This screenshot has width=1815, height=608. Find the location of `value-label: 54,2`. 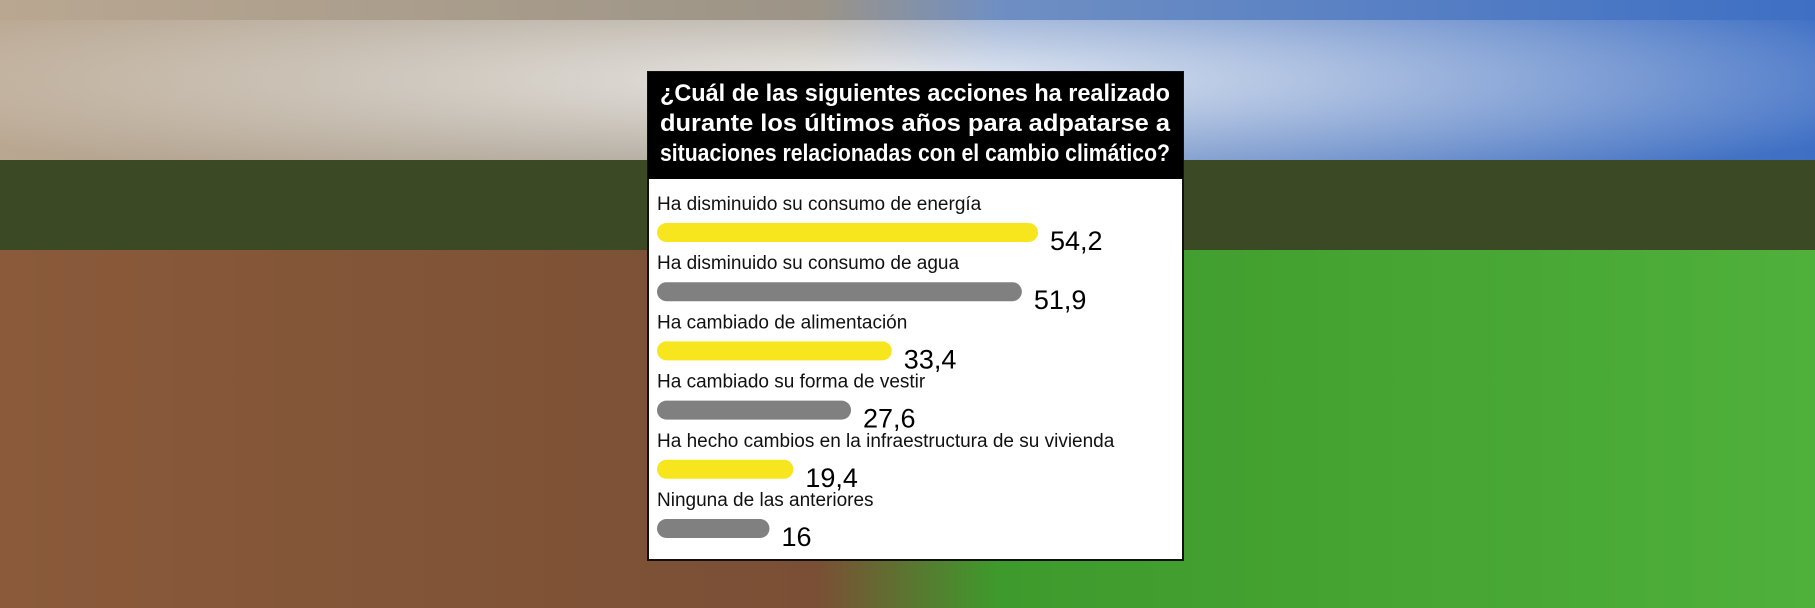

value-label: 54,2 is located at coordinates (1076, 241).